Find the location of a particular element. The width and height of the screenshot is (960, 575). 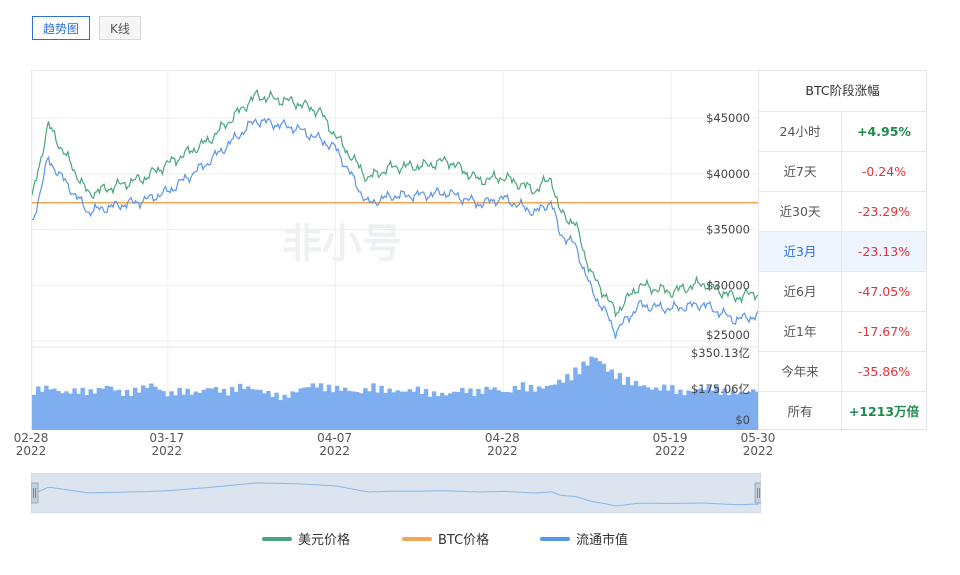

x-tick-date: 05-30 is located at coordinates (758, 438).